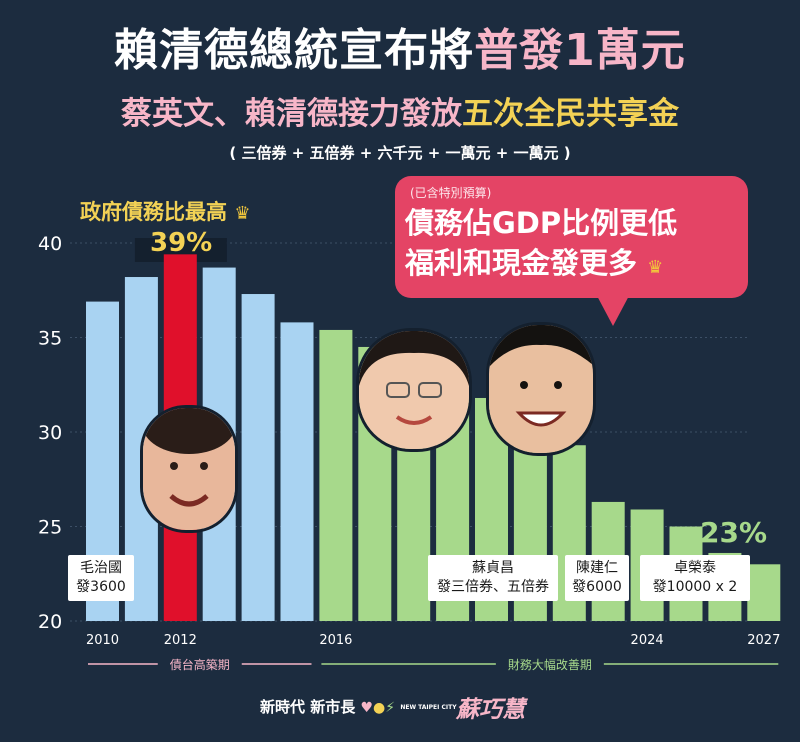 This screenshot has width=800, height=742. Describe the element at coordinates (294, 50) in the screenshot. I see `title-main: 賴清德總統宣布將` at that location.